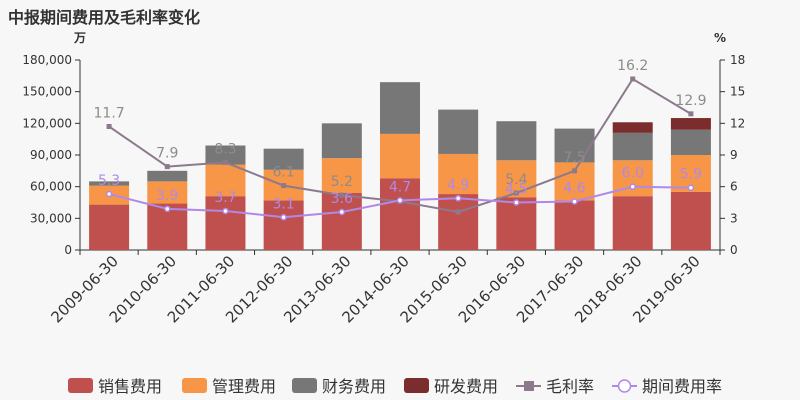 The image size is (800, 400). Describe the element at coordinates (574, 188) in the screenshot. I see `data-label: 4.6` at that location.